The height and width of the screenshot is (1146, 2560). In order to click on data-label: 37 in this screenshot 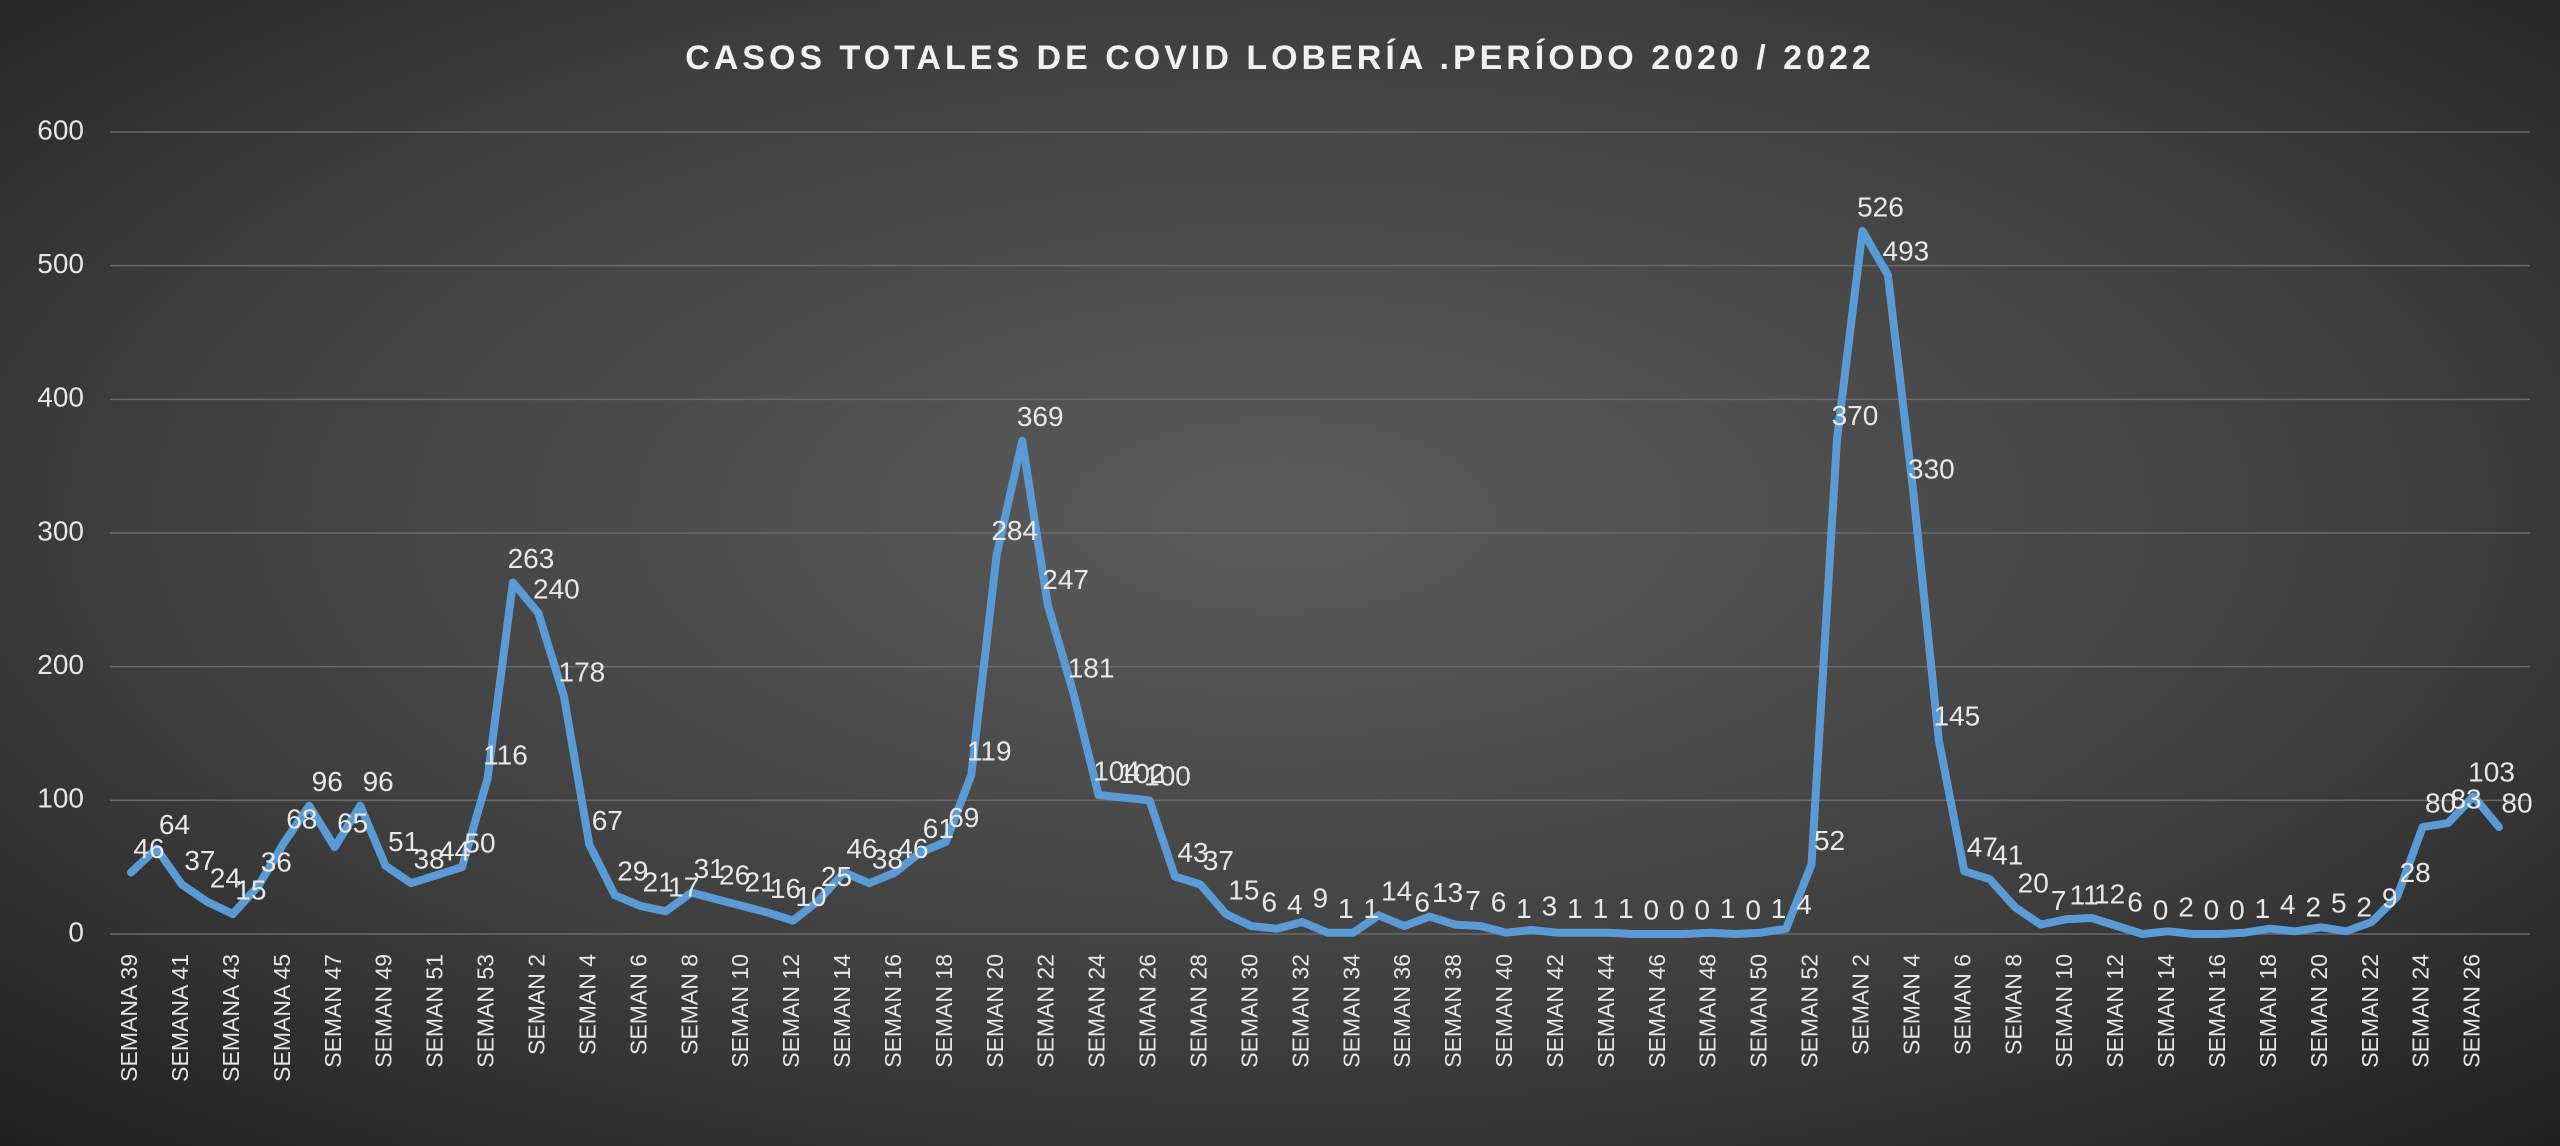, I will do `click(199, 860)`.